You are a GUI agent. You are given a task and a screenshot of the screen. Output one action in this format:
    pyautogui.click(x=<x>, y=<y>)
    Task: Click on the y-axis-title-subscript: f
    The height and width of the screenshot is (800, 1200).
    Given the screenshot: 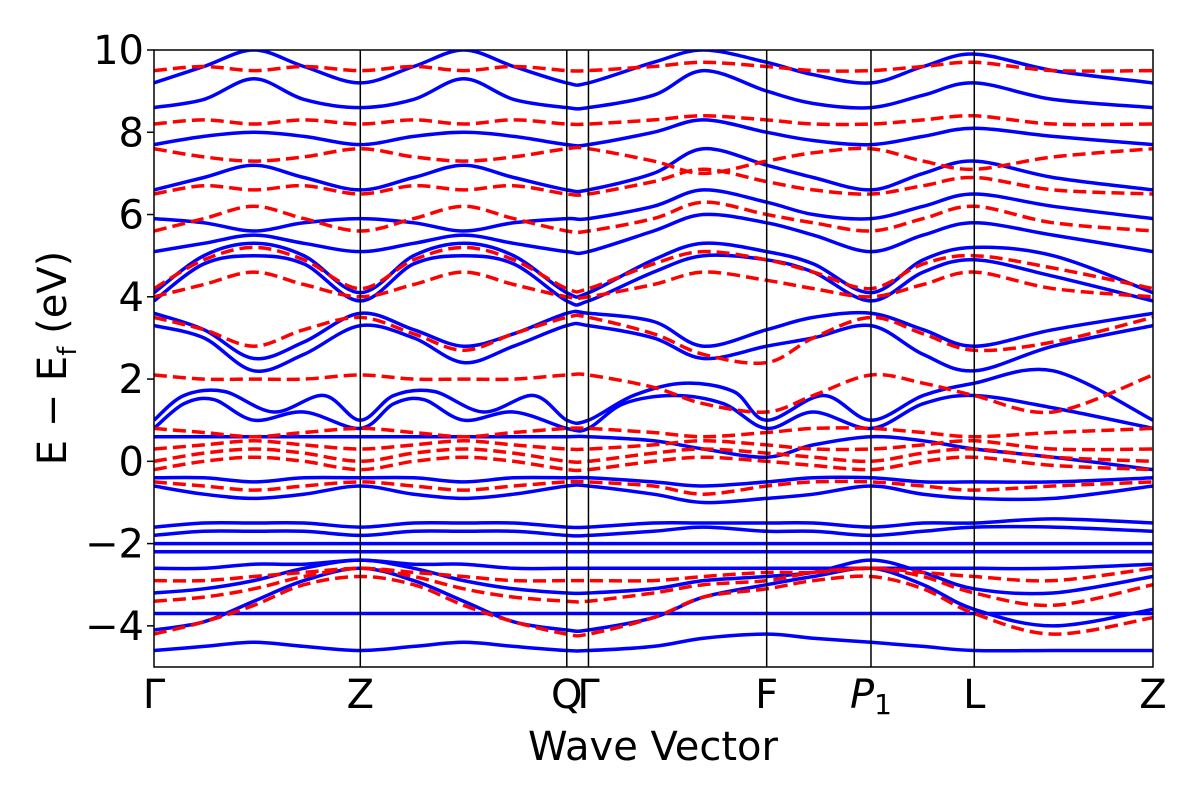 What is the action you would take?
    pyautogui.click(x=68, y=351)
    